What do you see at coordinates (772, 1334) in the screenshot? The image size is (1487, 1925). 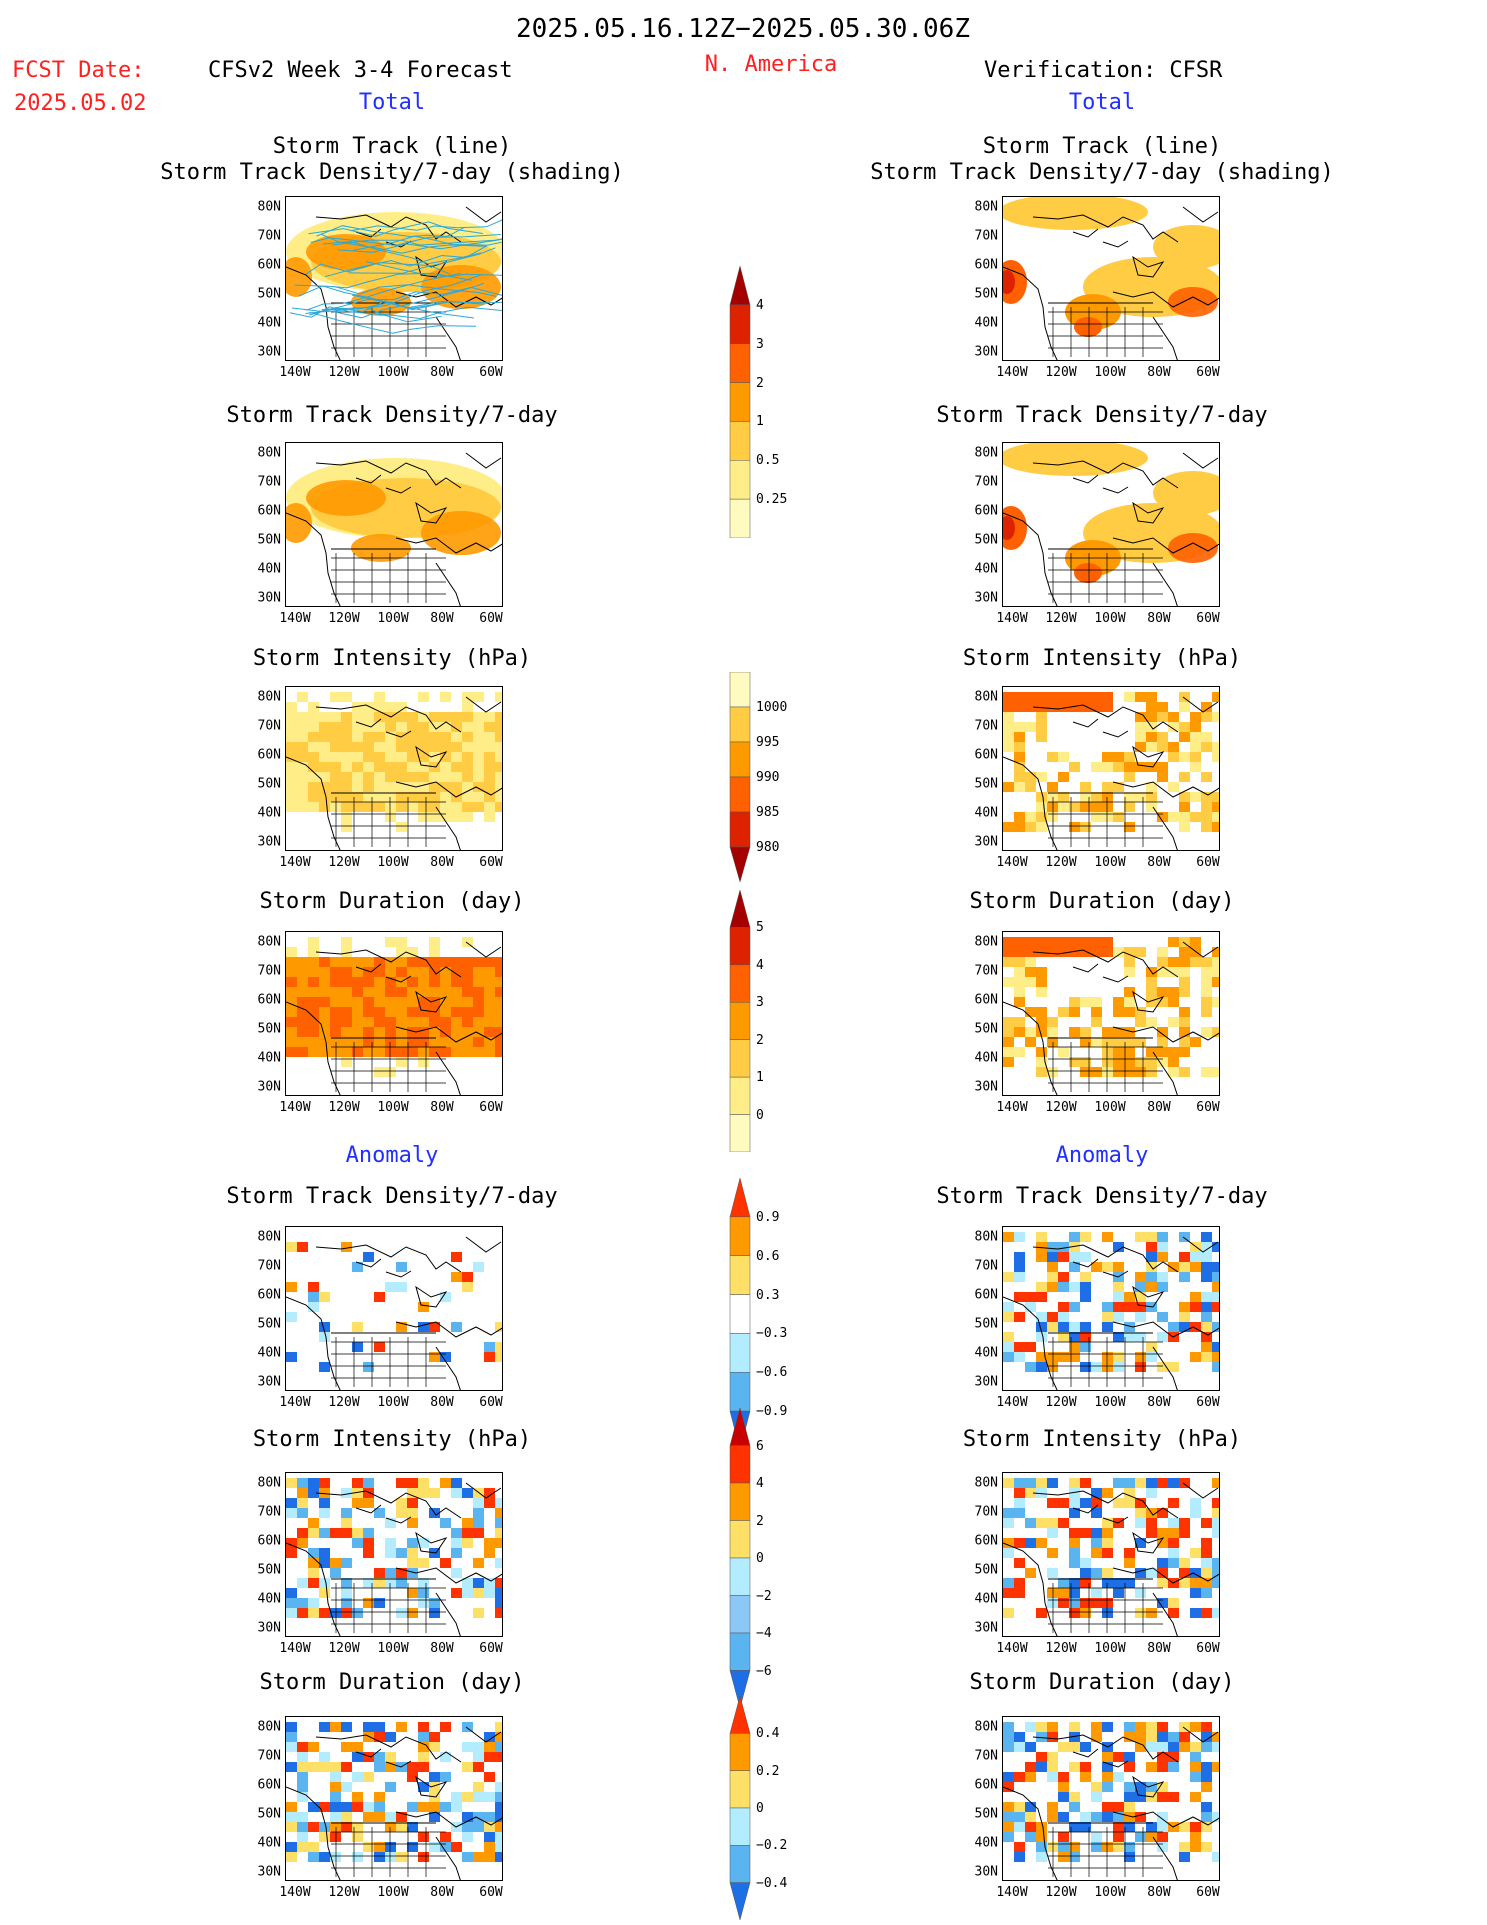 I see `colorbar-tick-label: −0.3` at bounding box center [772, 1334].